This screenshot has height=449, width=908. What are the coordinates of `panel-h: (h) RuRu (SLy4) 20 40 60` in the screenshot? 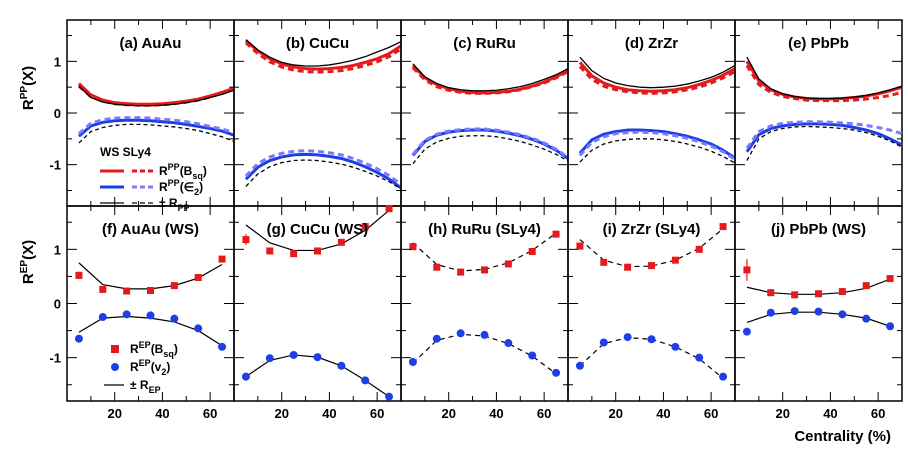 It's located at (484, 313).